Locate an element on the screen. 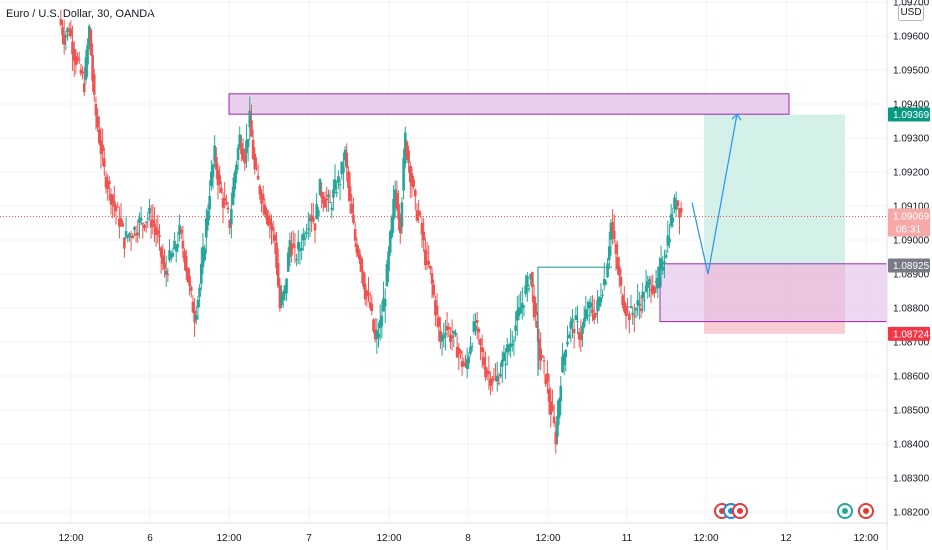 This screenshot has height=550, width=932. currency-button: USD is located at coordinates (911, 12).